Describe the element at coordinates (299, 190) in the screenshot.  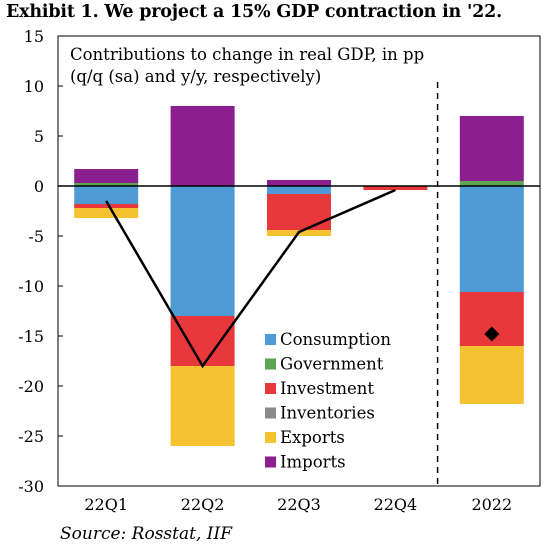
I see `bar-22q3-consumption` at that location.